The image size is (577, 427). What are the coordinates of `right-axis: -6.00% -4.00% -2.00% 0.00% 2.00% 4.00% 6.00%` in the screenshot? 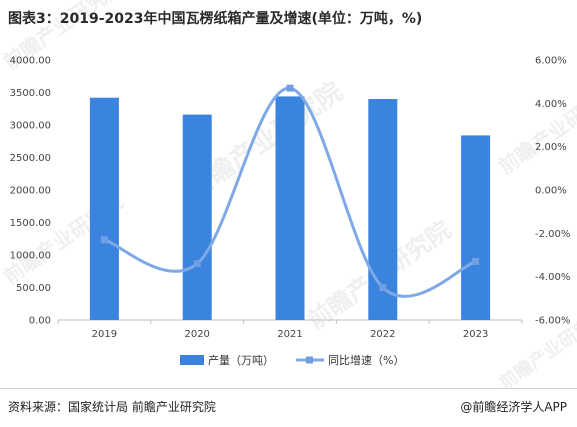 It's located at (552, 191).